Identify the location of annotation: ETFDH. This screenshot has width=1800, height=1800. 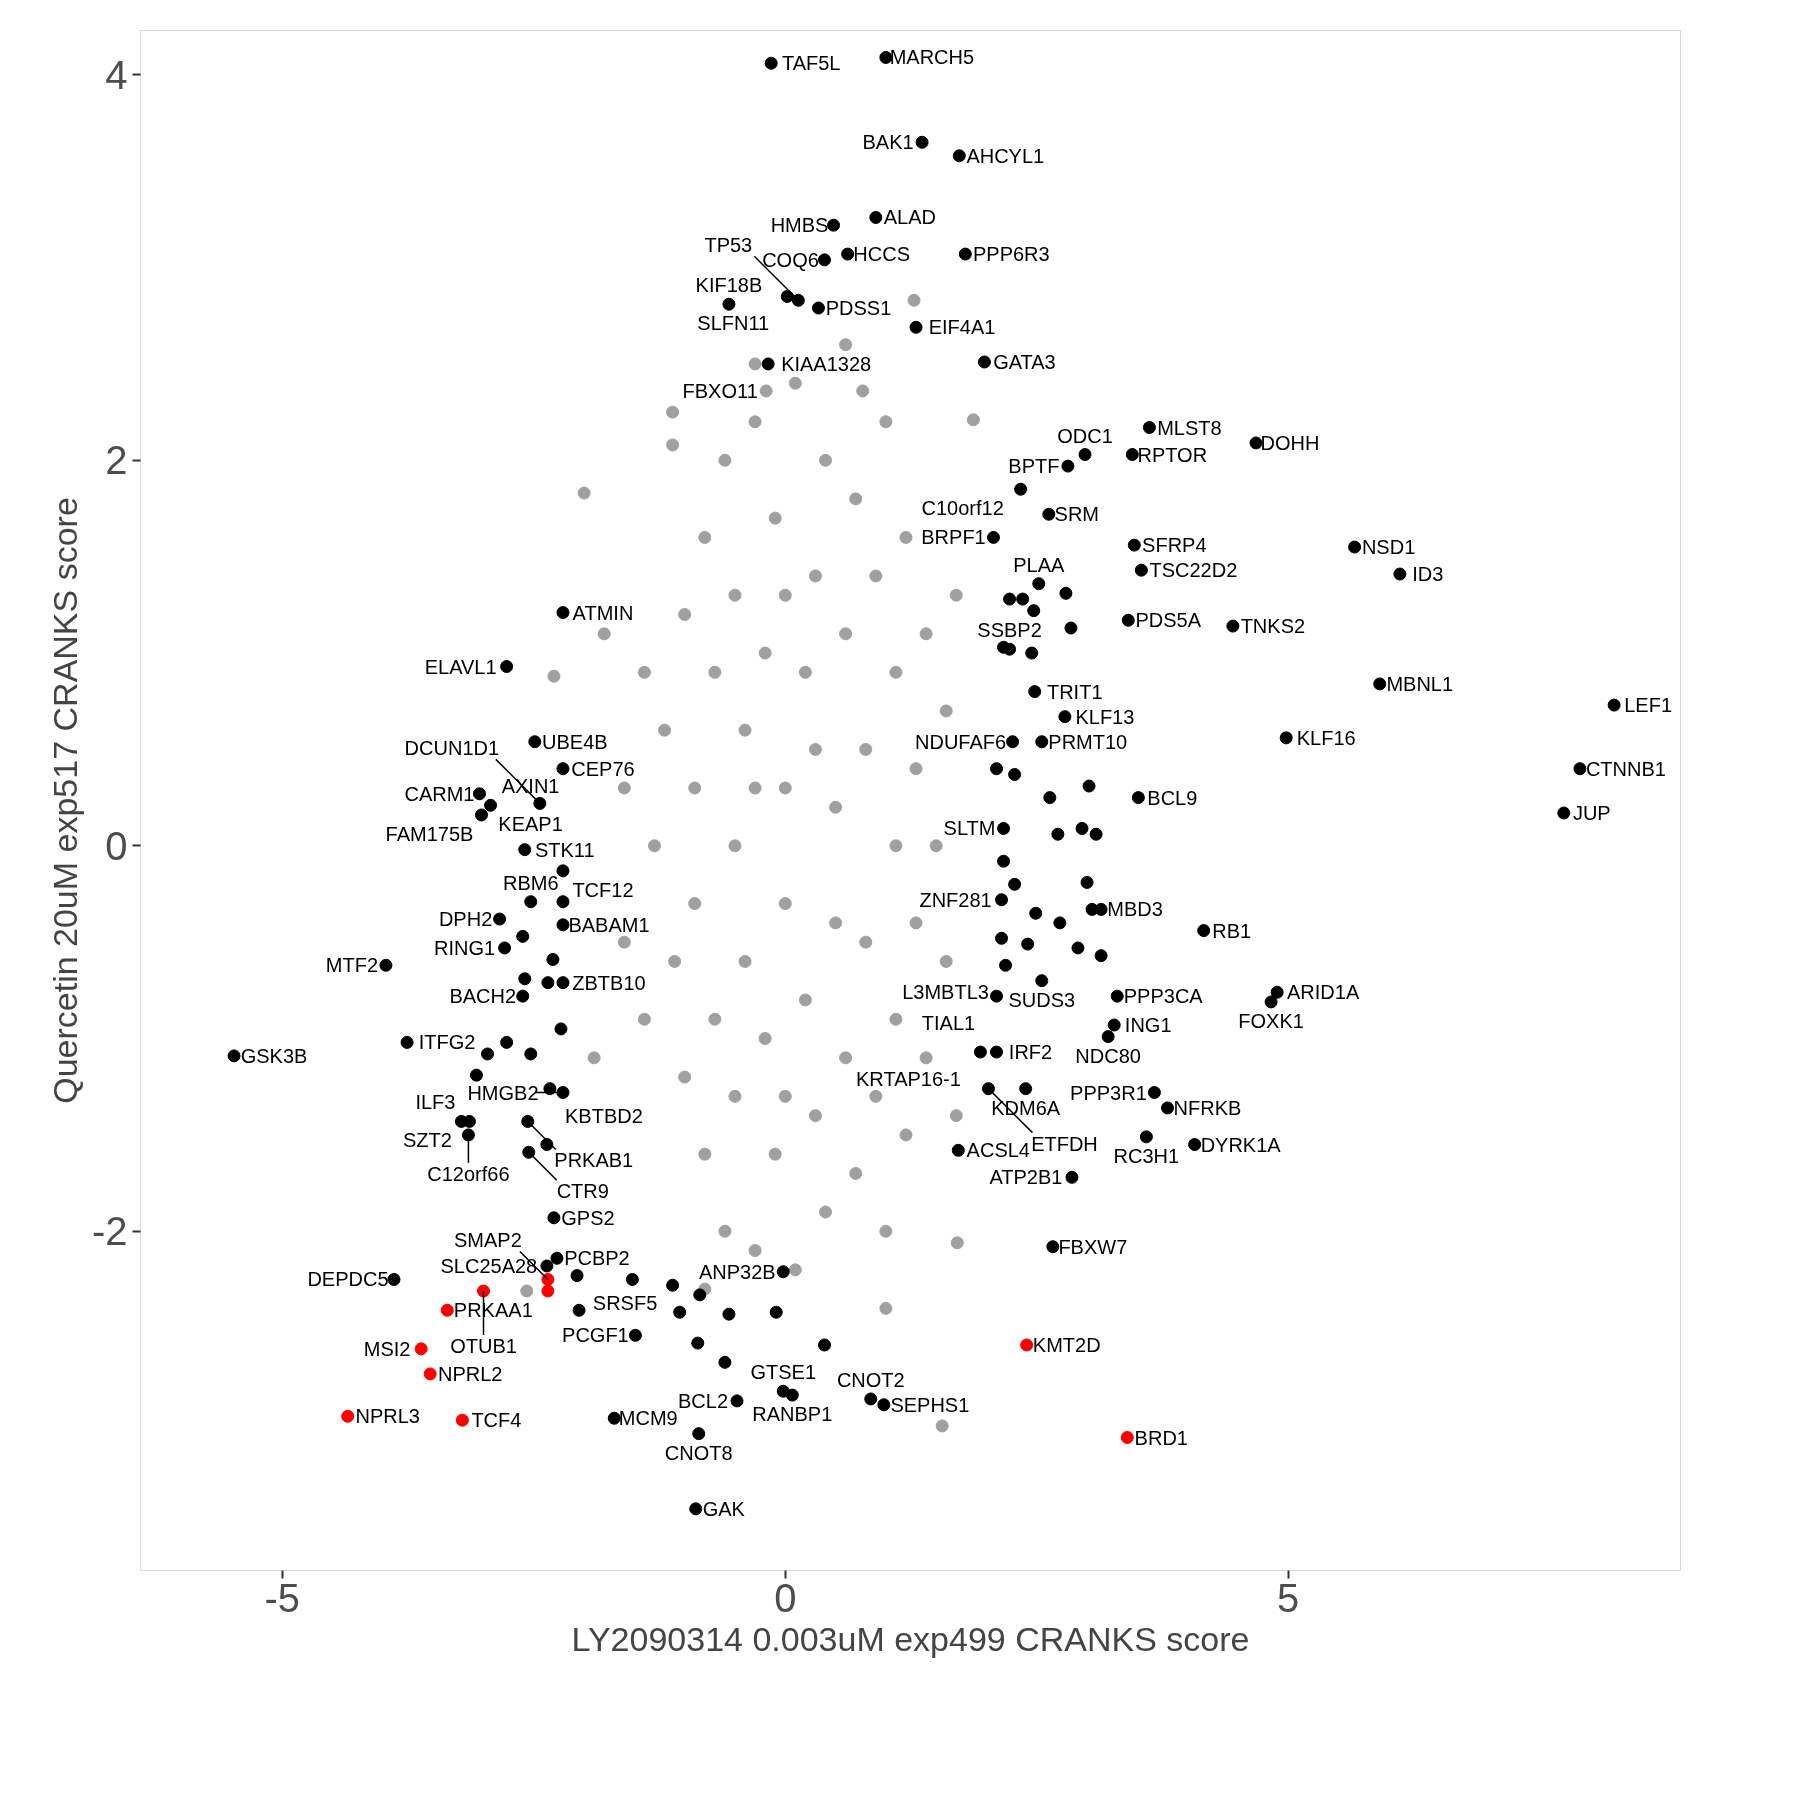
(1064, 1143).